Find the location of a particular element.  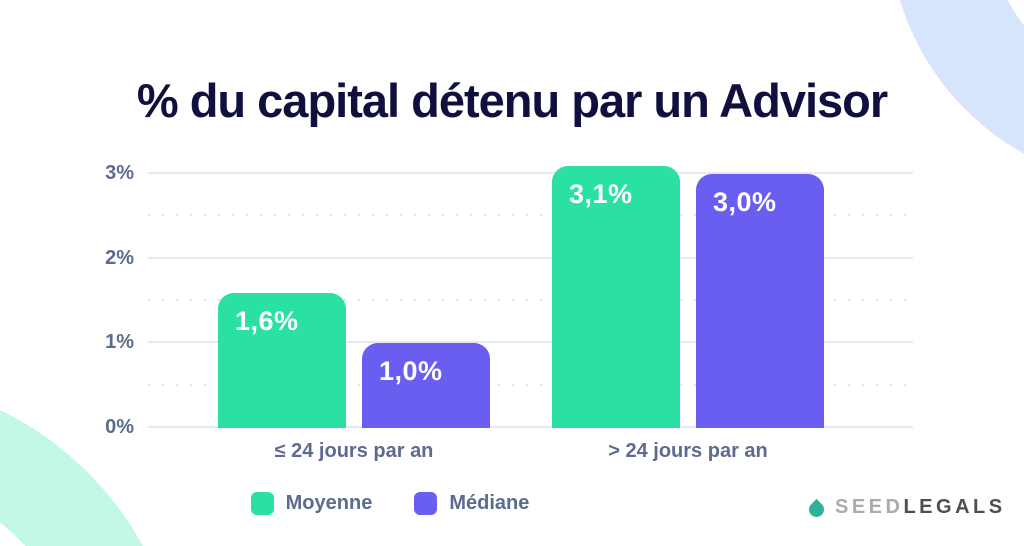

x-axis-category-label-1: > 24 jours par an is located at coordinates (688, 451).